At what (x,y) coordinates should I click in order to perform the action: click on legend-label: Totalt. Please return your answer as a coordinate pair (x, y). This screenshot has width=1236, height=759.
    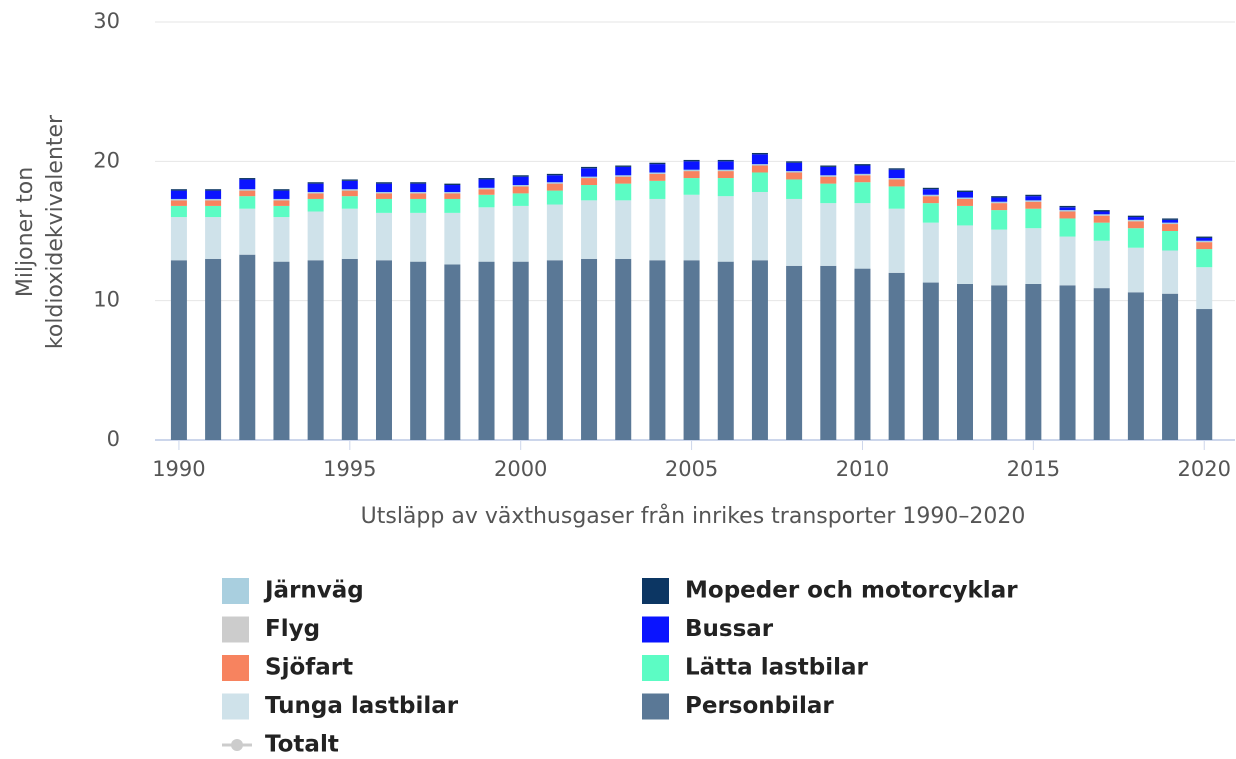
    Looking at the image, I should click on (302, 745).